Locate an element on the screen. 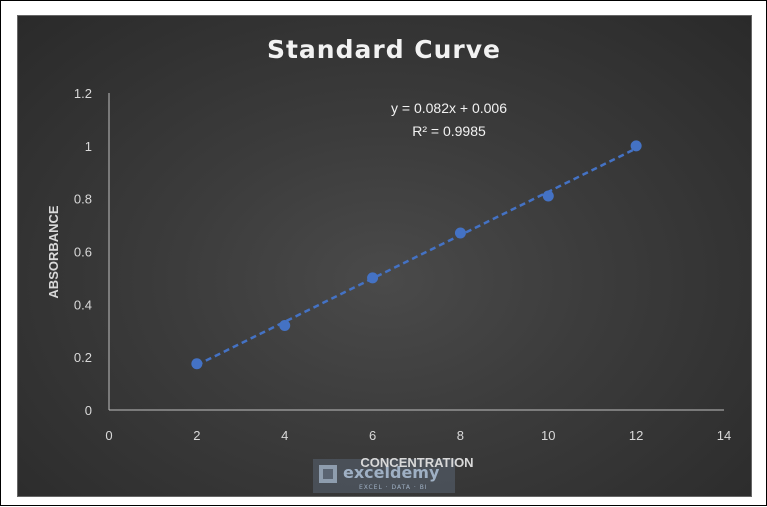 Image resolution: width=767 pixels, height=507 pixels. x-tick-label: 2 is located at coordinates (196, 435).